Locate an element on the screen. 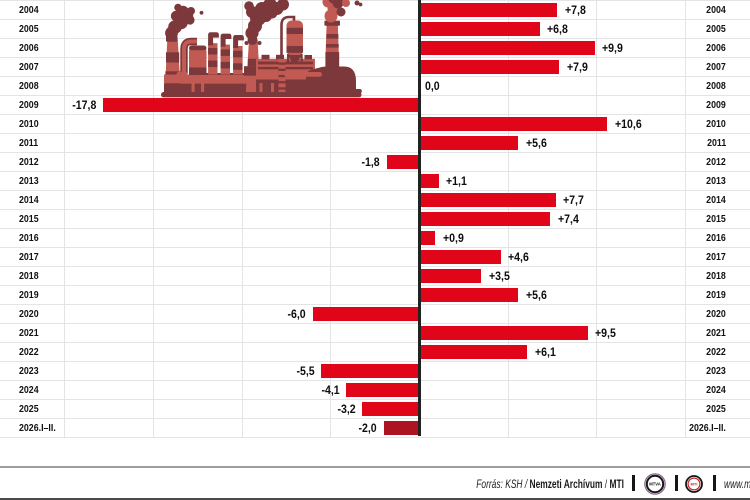  svg-text: MTI is located at coordinates (694, 484).